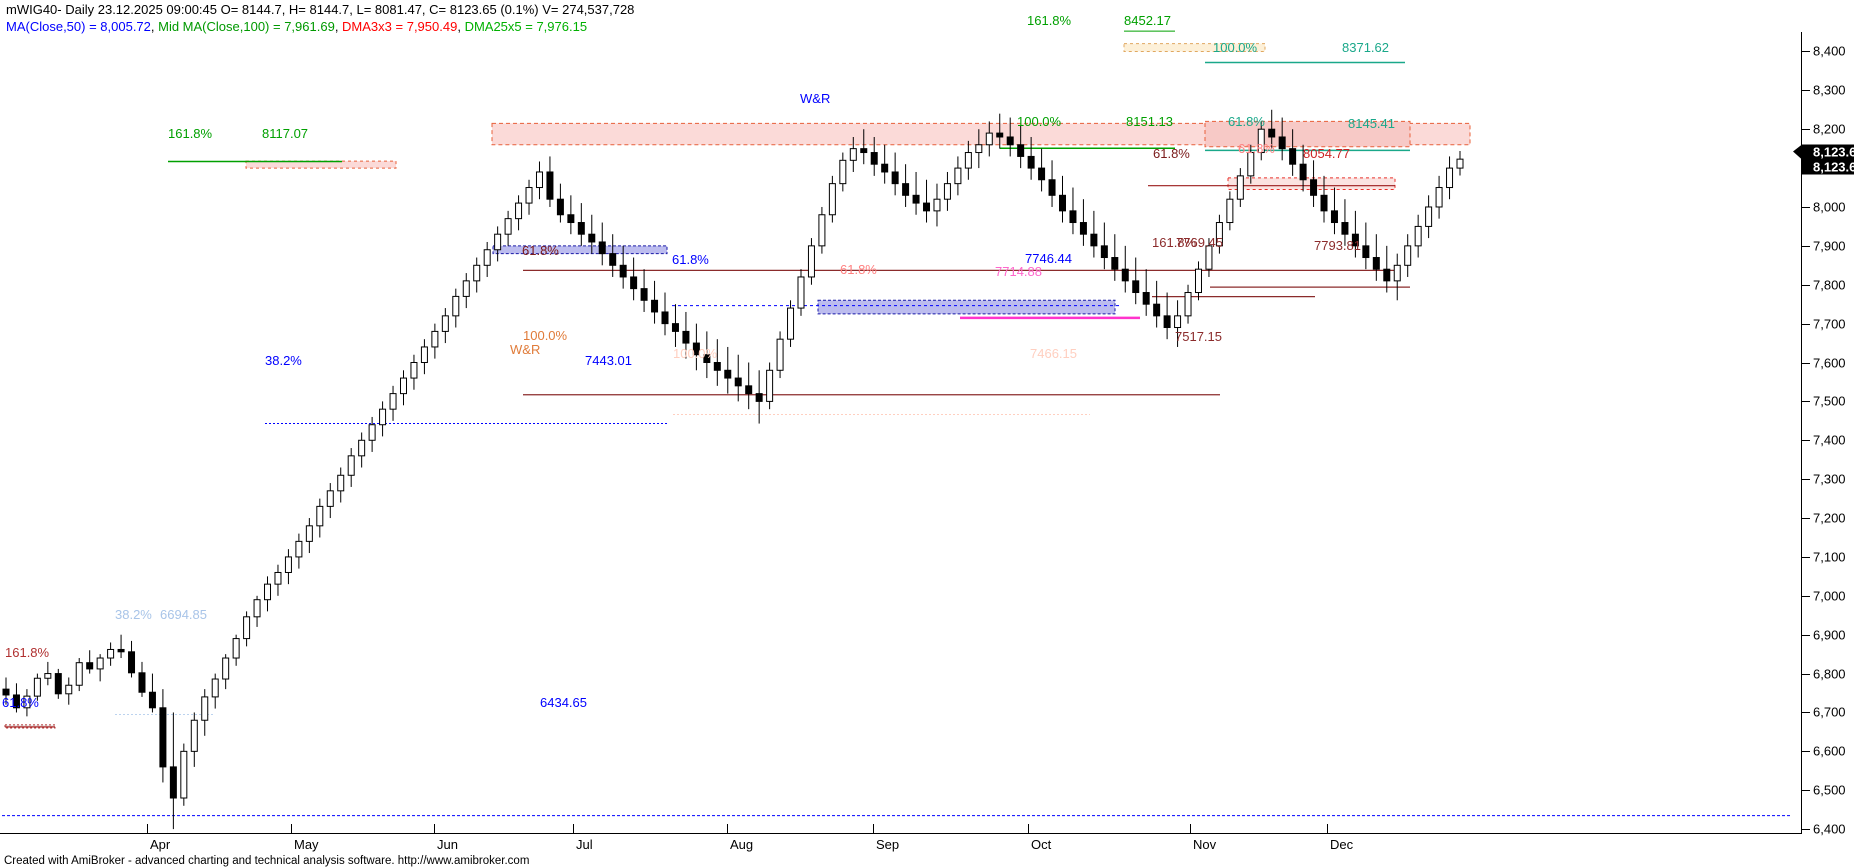 Image resolution: width=1854 pixels, height=868 pixels. What do you see at coordinates (901, 833) in the screenshot?
I see `date-axis-line` at bounding box center [901, 833].